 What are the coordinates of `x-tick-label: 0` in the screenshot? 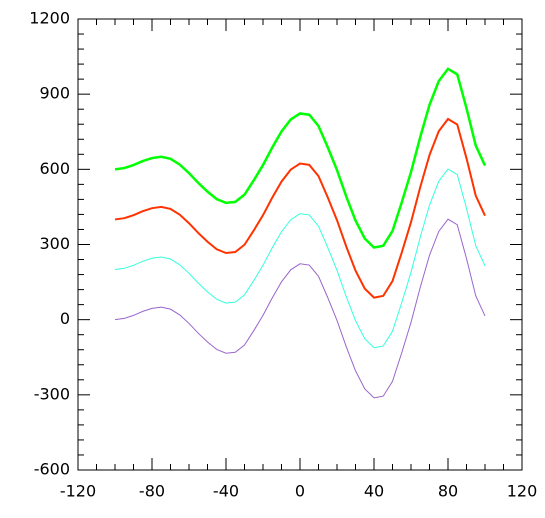 It's located at (300, 491).